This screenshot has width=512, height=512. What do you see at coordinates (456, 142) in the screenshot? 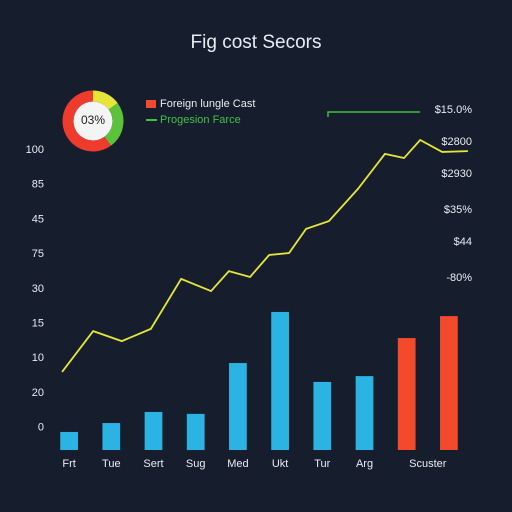
I see `right-label: $2800` at bounding box center [456, 142].